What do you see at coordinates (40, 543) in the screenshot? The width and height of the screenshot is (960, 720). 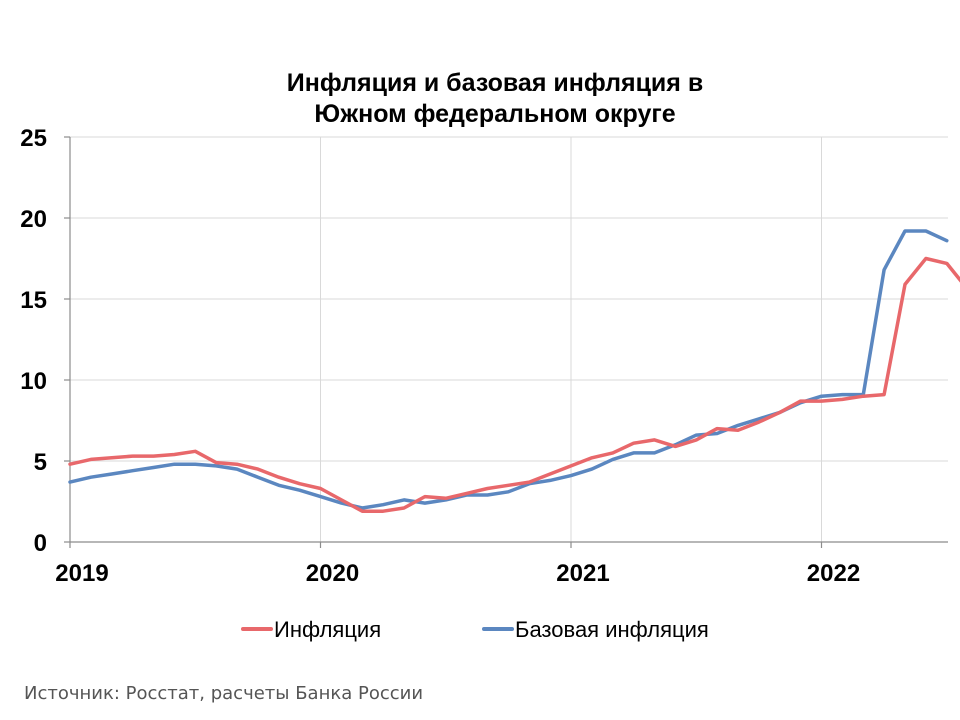 I see `y-tick-label: 0` at bounding box center [40, 543].